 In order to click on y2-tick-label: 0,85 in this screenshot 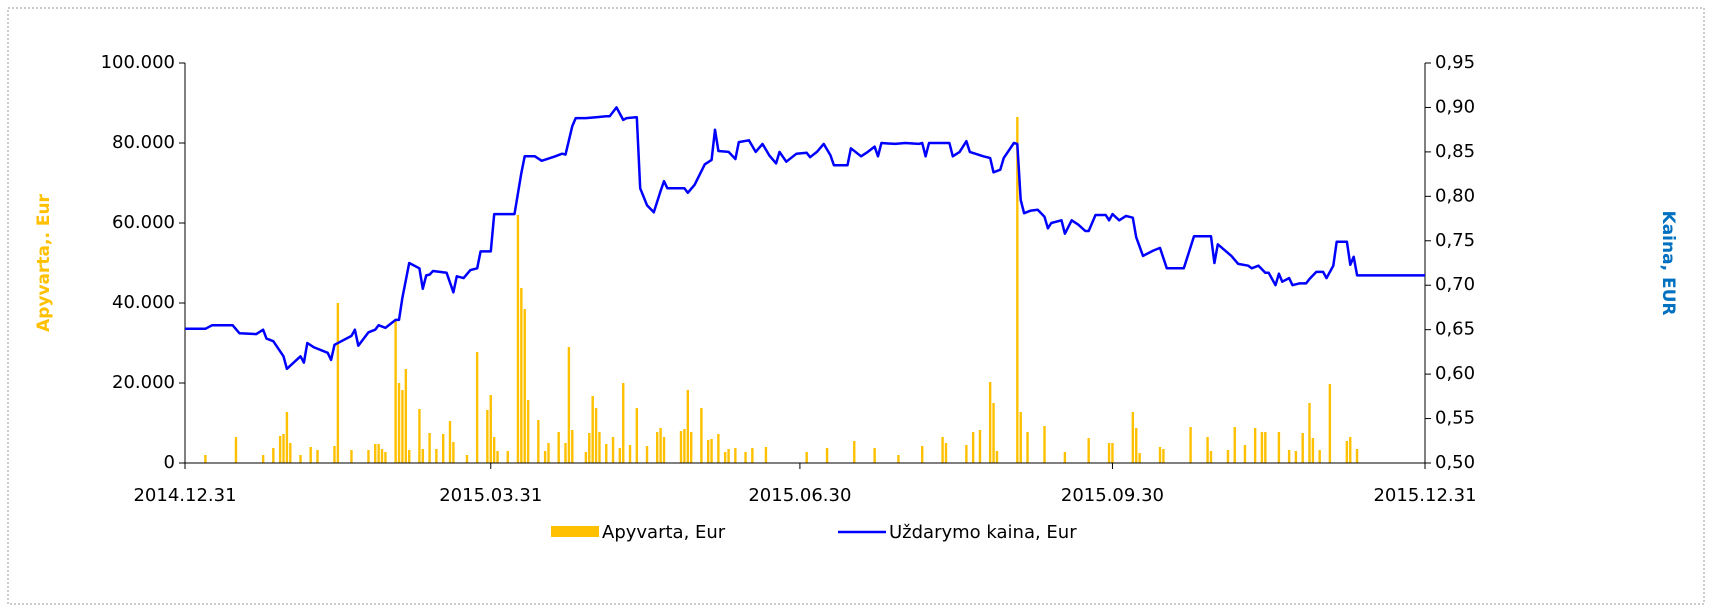, I will do `click(1455, 151)`.